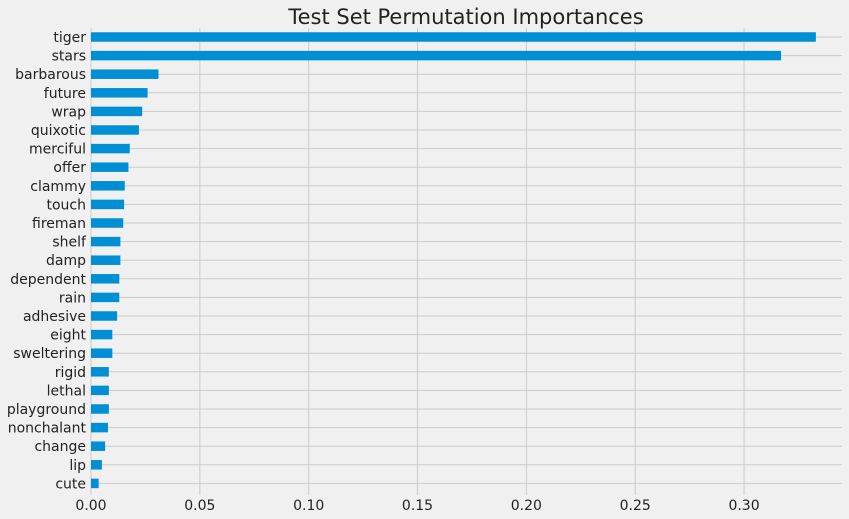 The height and width of the screenshot is (519, 849). What do you see at coordinates (69, 57) in the screenshot?
I see `category-label: stars` at bounding box center [69, 57].